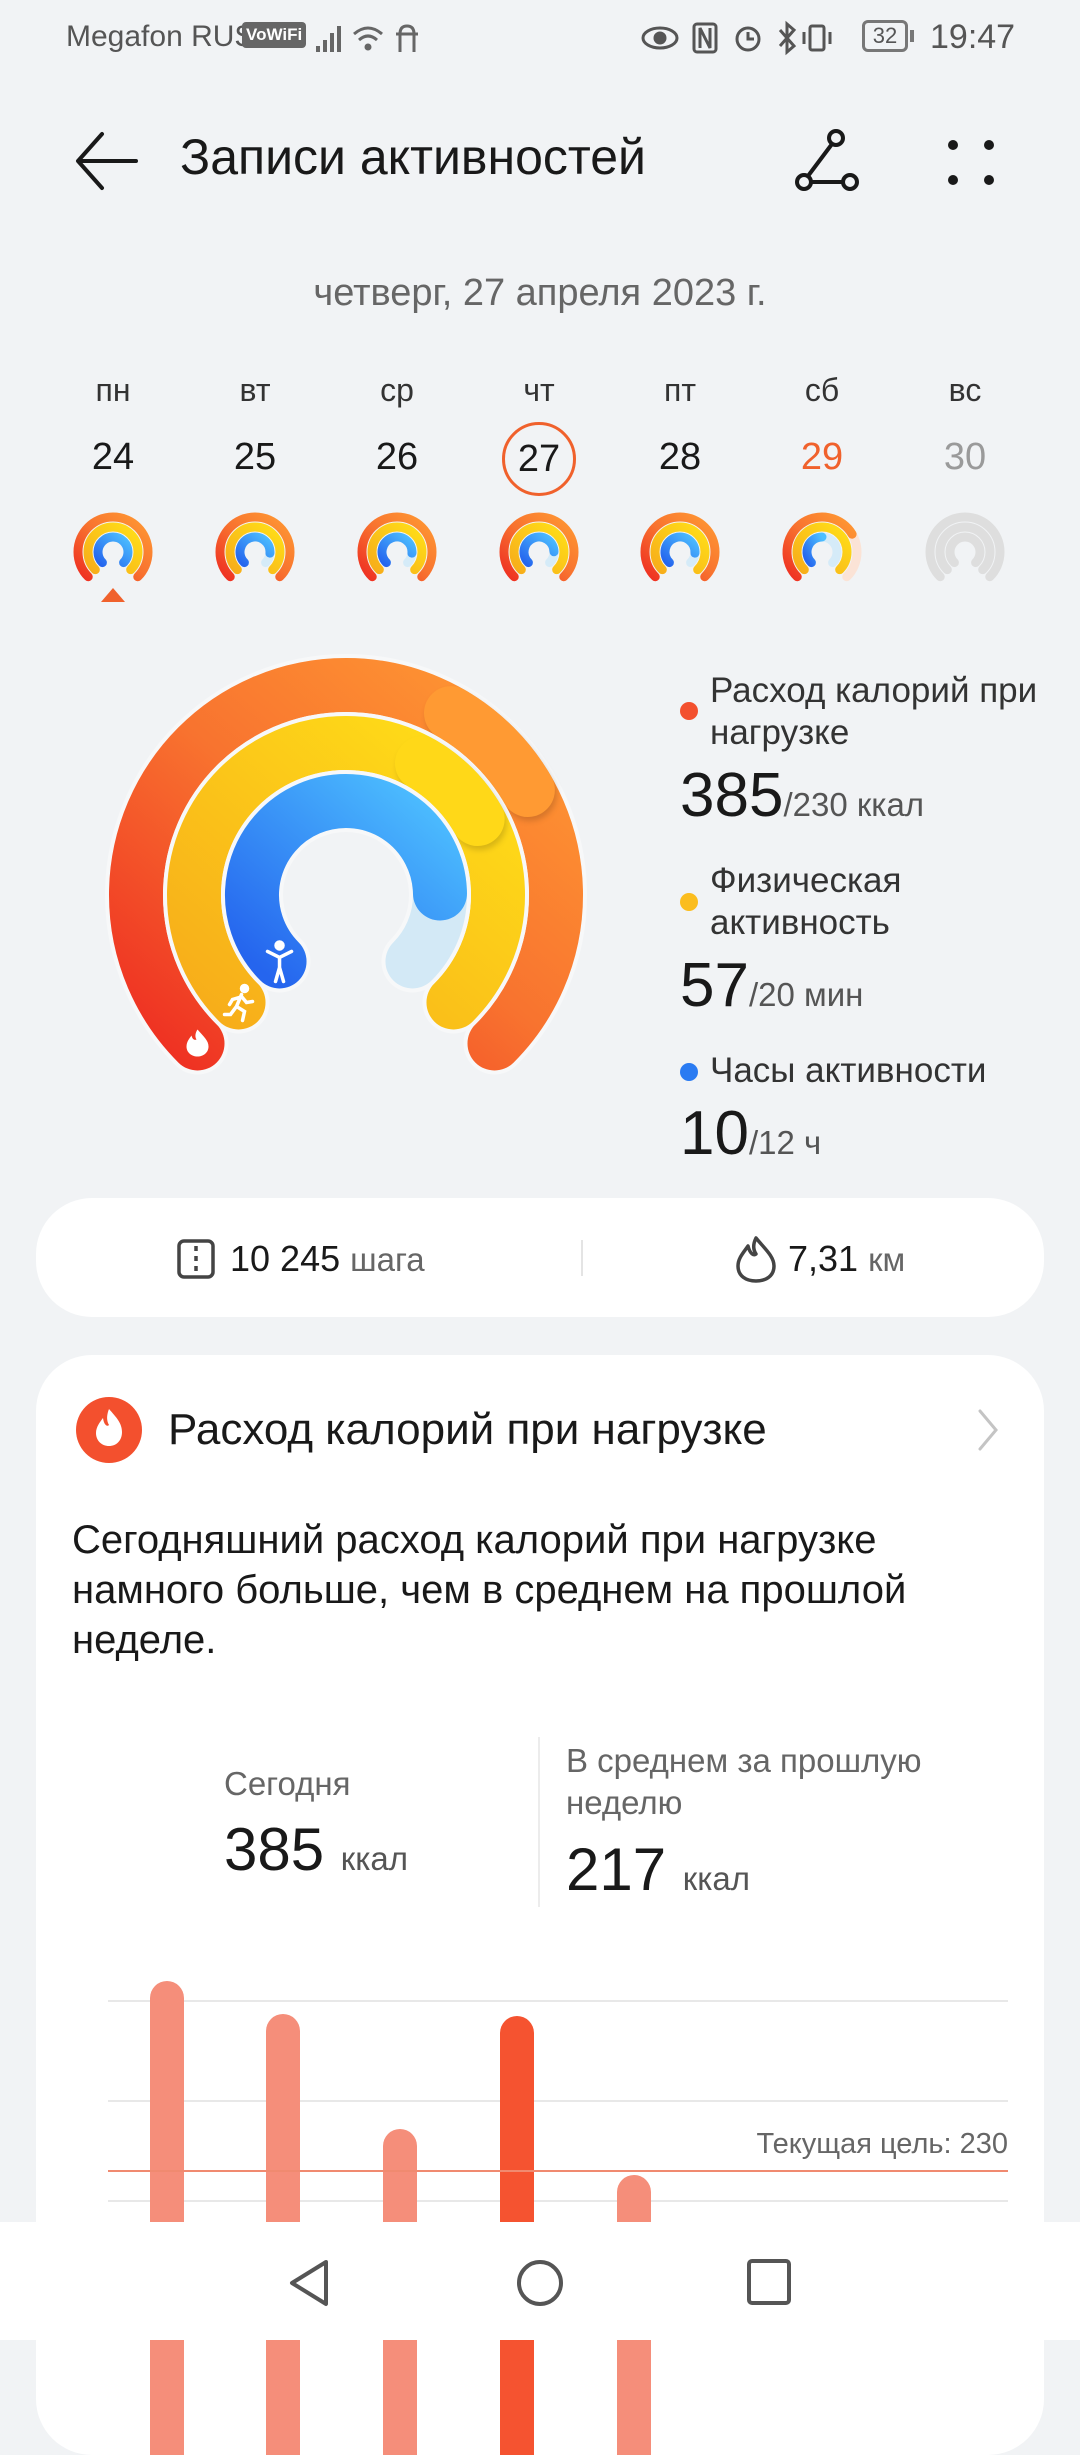 This screenshot has height=2455, width=1080. What do you see at coordinates (736, 38) in the screenshot?
I see `system-icons` at bounding box center [736, 38].